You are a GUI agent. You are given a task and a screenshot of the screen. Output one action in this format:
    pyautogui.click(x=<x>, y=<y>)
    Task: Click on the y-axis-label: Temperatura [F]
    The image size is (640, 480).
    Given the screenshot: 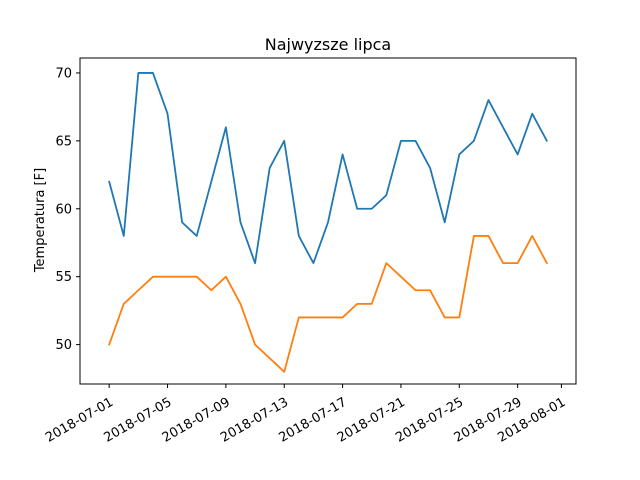 What is the action you would take?
    pyautogui.click(x=40, y=220)
    